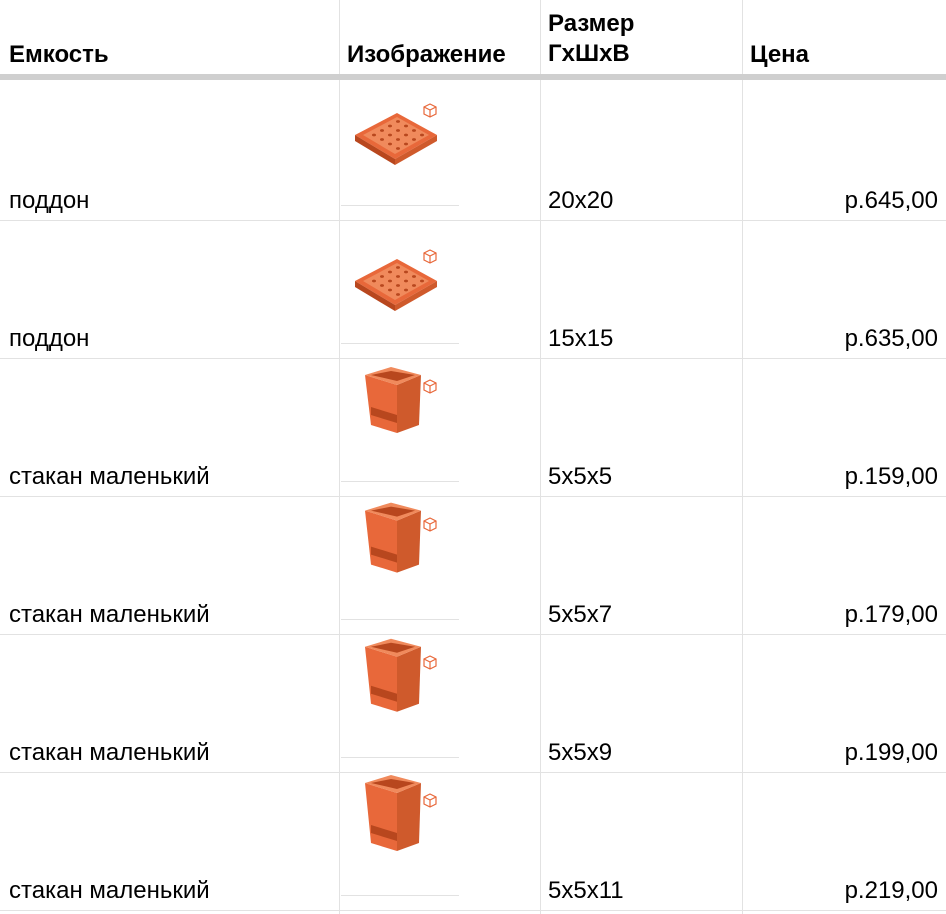 Image resolution: width=946 pixels, height=914 pixels. What do you see at coordinates (581, 200) in the screenshot?
I see `cell-size: 20x20` at bounding box center [581, 200].